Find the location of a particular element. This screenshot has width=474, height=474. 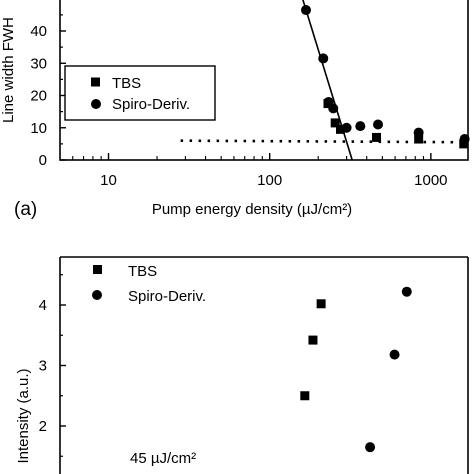

panel-a-y-axis-label: Line width FWH is located at coordinates (8, 70).